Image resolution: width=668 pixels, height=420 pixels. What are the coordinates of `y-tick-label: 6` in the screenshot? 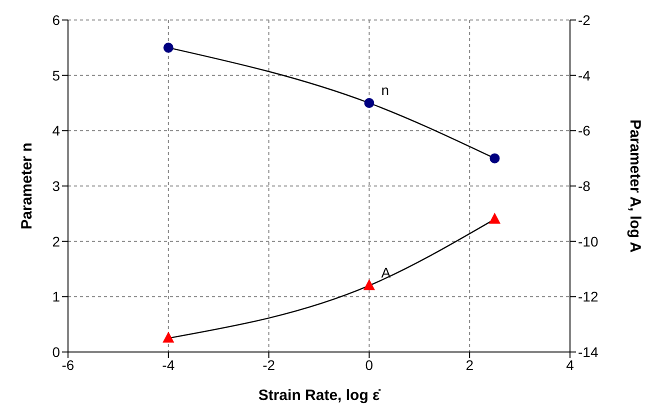 It's located at (56, 20).